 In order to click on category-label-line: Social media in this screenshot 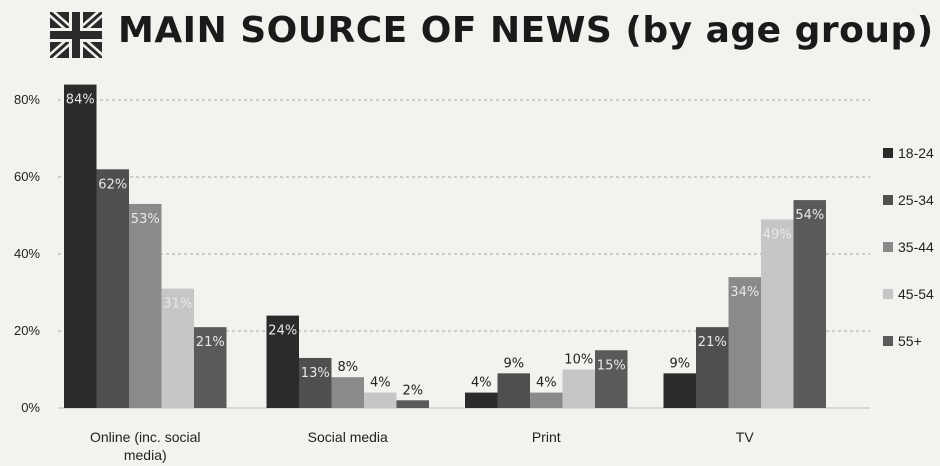, I will do `click(348, 437)`.